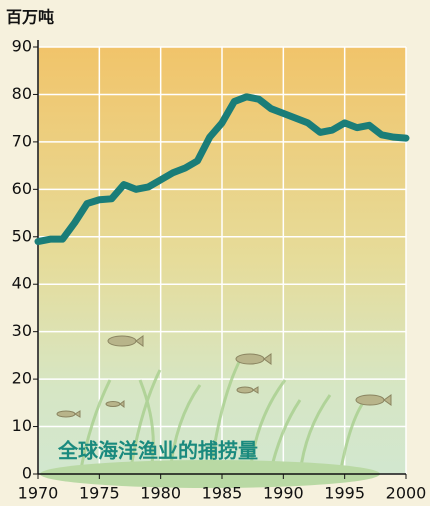 The image size is (430, 506). What do you see at coordinates (406, 493) in the screenshot?
I see `x-tick-label: 2000` at bounding box center [406, 493].